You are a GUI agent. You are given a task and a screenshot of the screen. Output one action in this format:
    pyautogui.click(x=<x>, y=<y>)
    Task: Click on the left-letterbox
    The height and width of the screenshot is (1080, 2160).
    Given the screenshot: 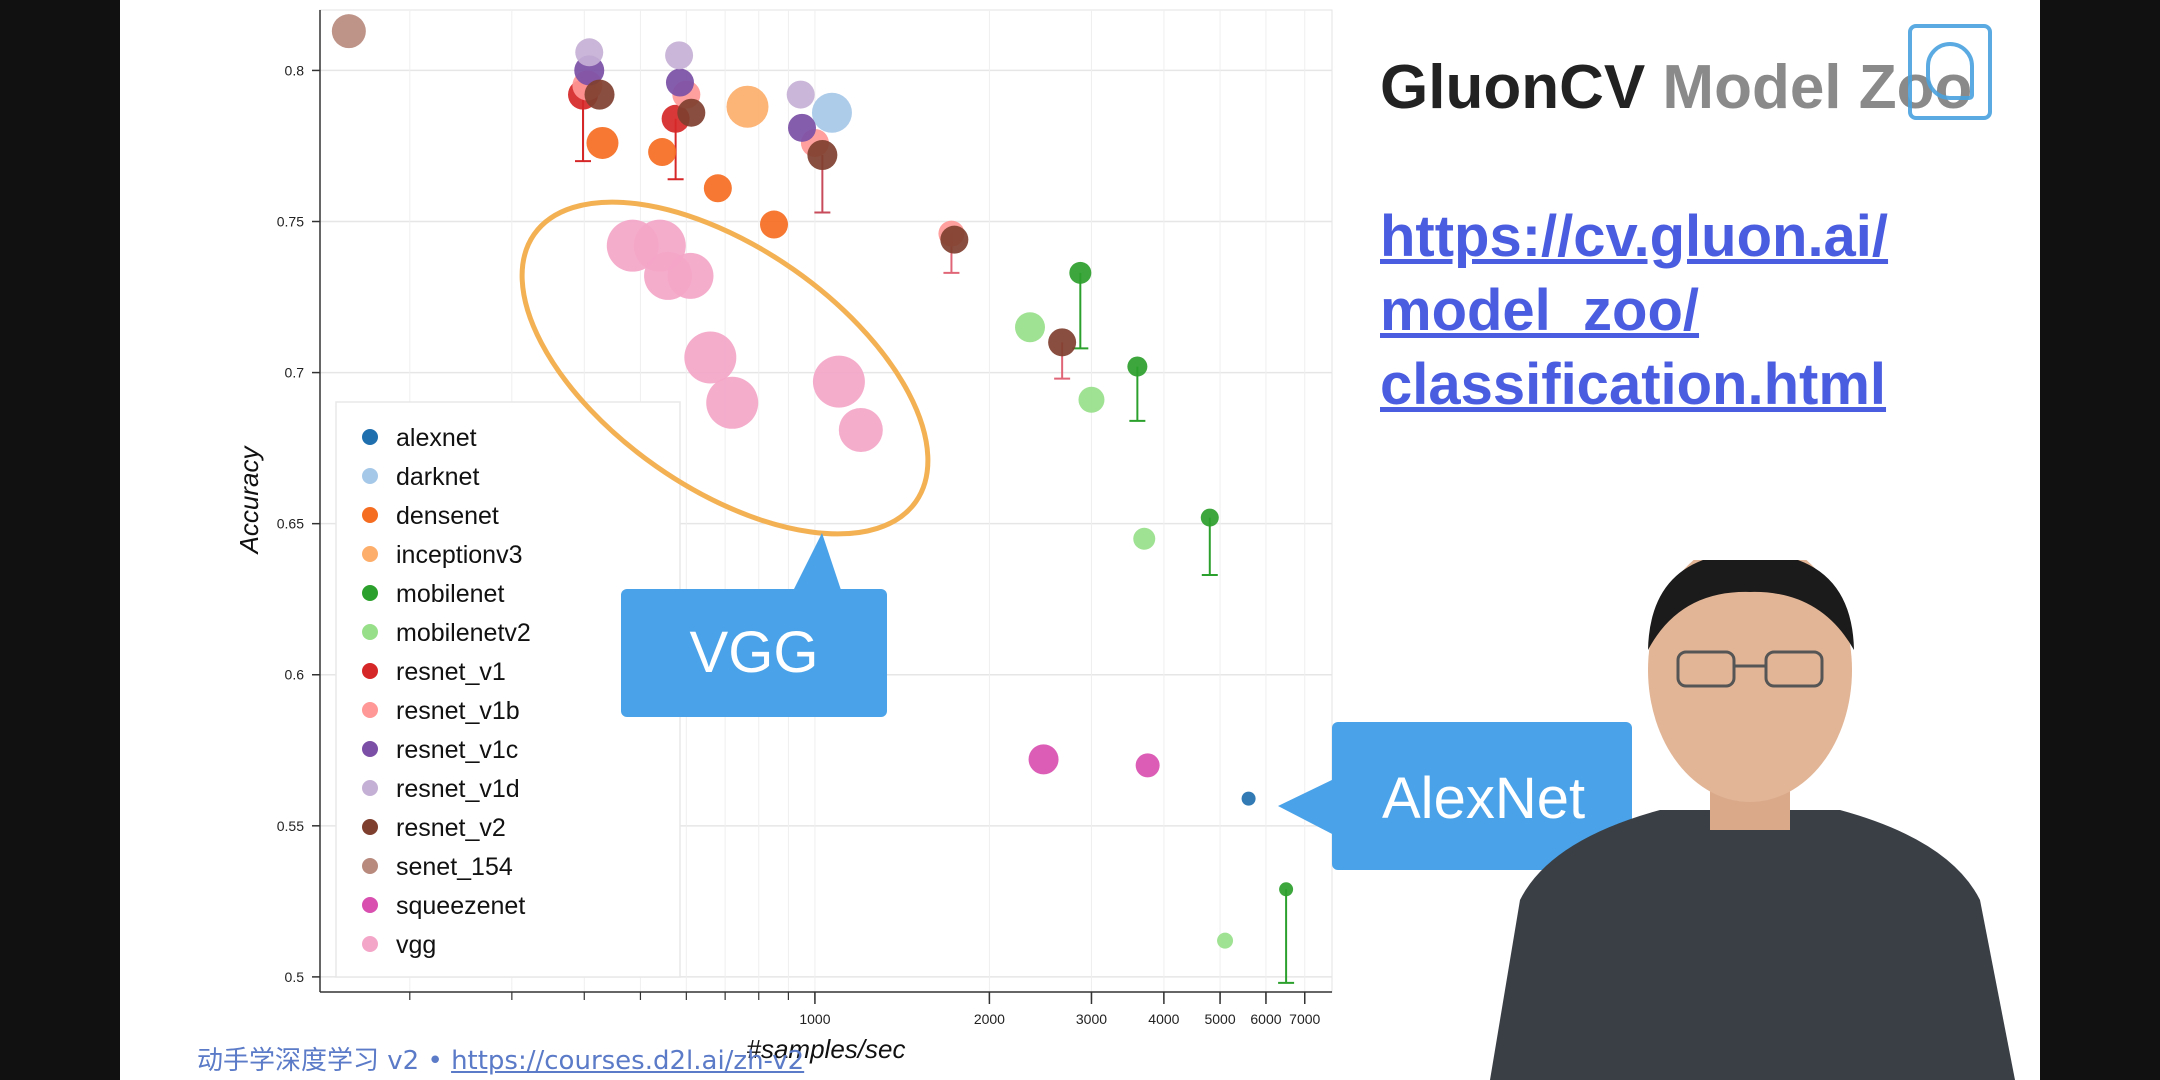 What is the action you would take?
    pyautogui.click(x=60, y=540)
    